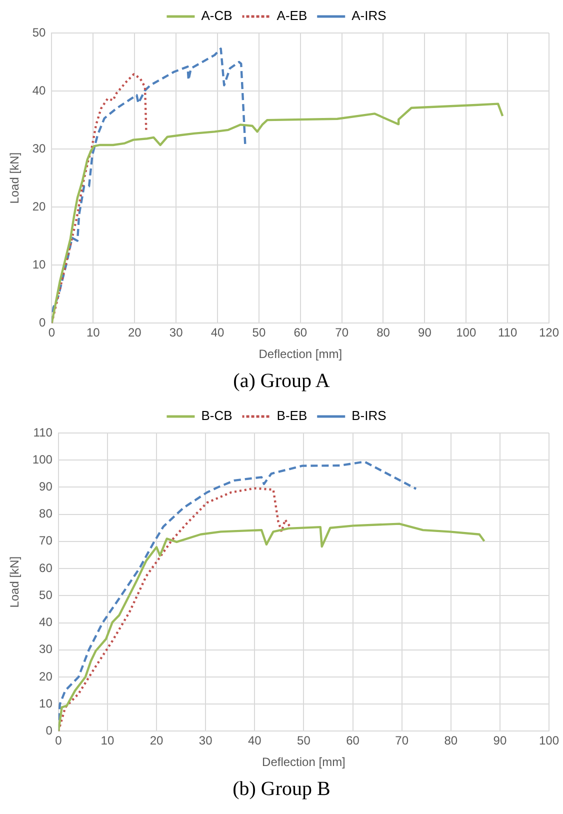 Image resolution: width=563 pixels, height=814 pixels. What do you see at coordinates (508, 333) in the screenshot?
I see `x-tick-label: 110` at bounding box center [508, 333].